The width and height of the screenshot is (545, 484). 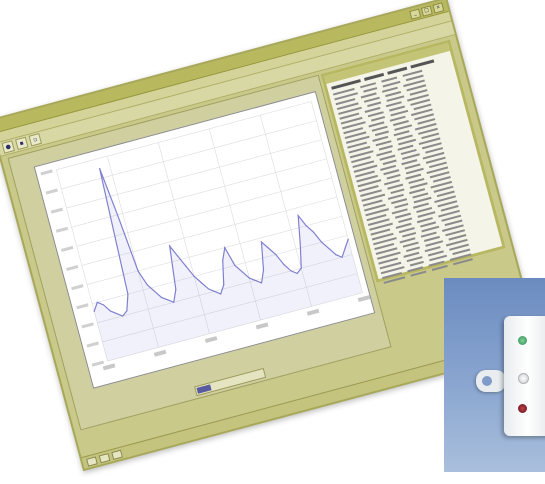 I want to click on window-minimize-icon: _, so click(x=415, y=14).